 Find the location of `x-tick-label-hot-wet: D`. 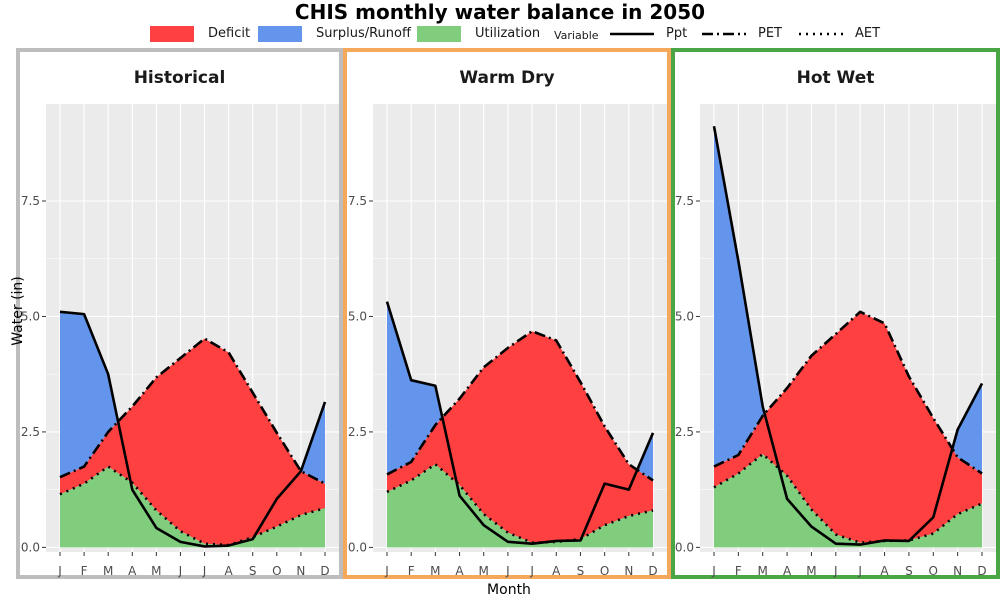

x-tick-label-hot-wet: D is located at coordinates (981, 571).